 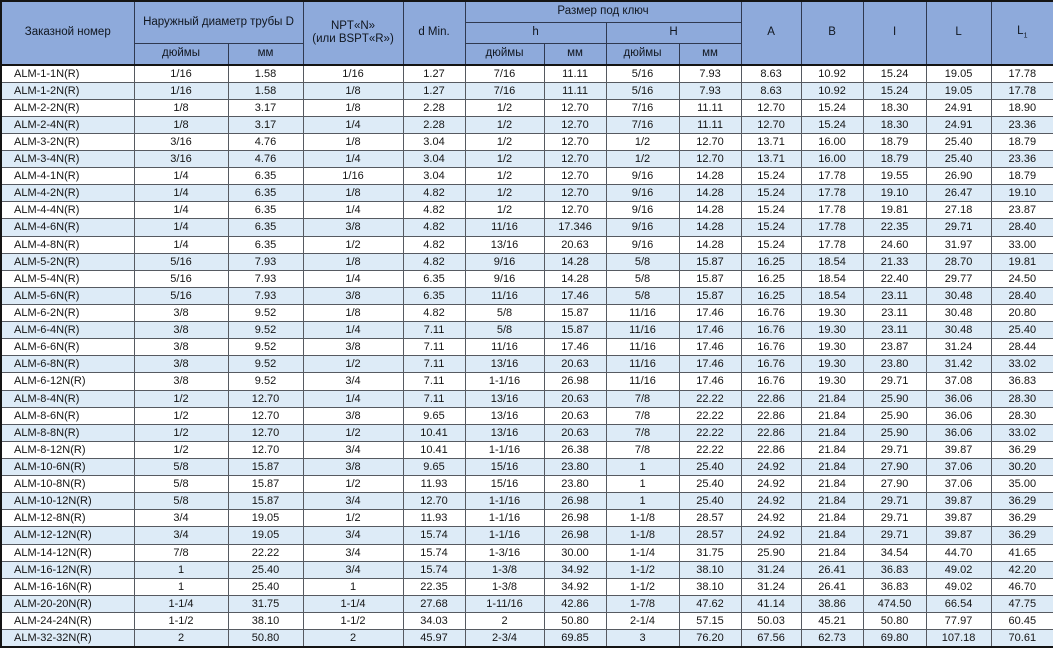 I want to click on order-number-cell: ALM-24-24N(R), so click(x=67, y=621).